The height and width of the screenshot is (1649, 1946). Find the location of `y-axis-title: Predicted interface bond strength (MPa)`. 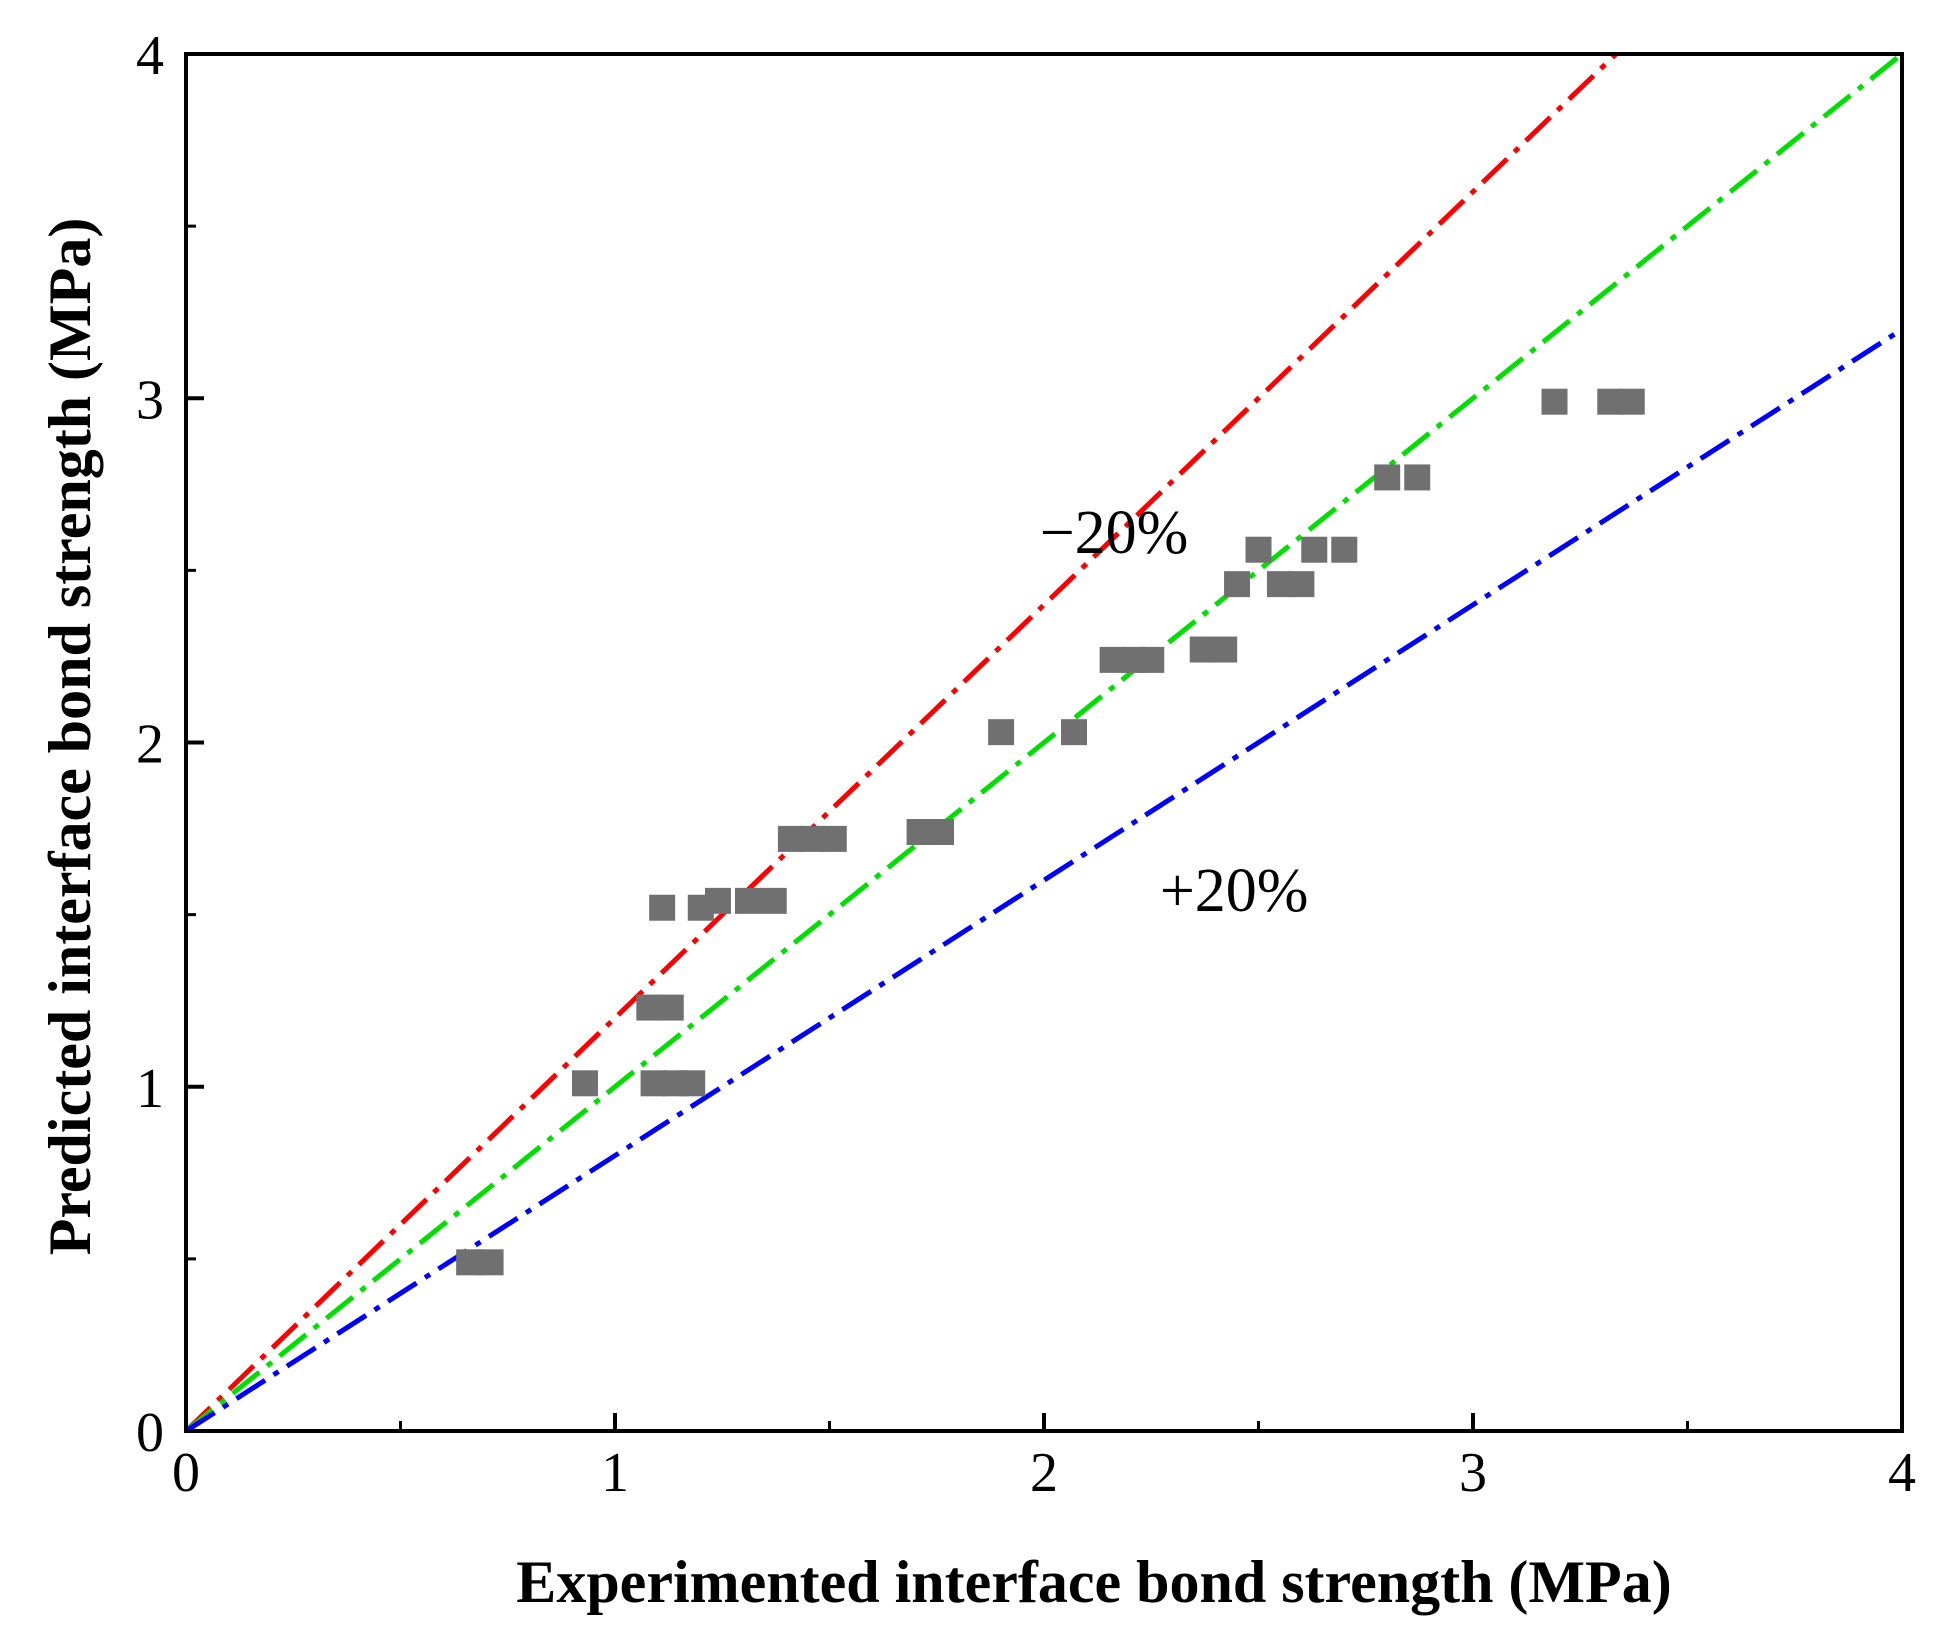

y-axis-title: Predicted interface bond strength (MPa) is located at coordinates (70, 737).